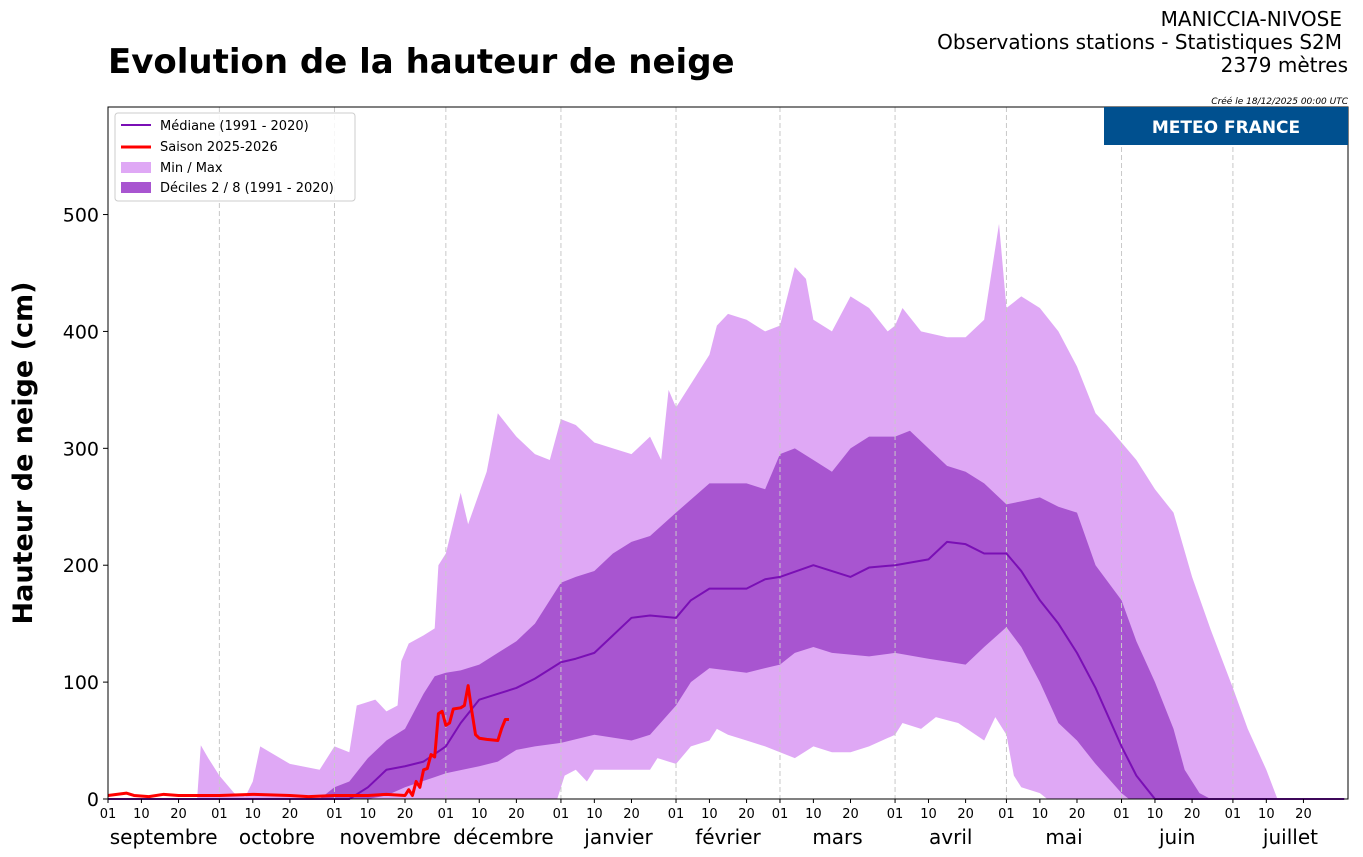  I want to click on month-label: janvier, so click(618, 837).